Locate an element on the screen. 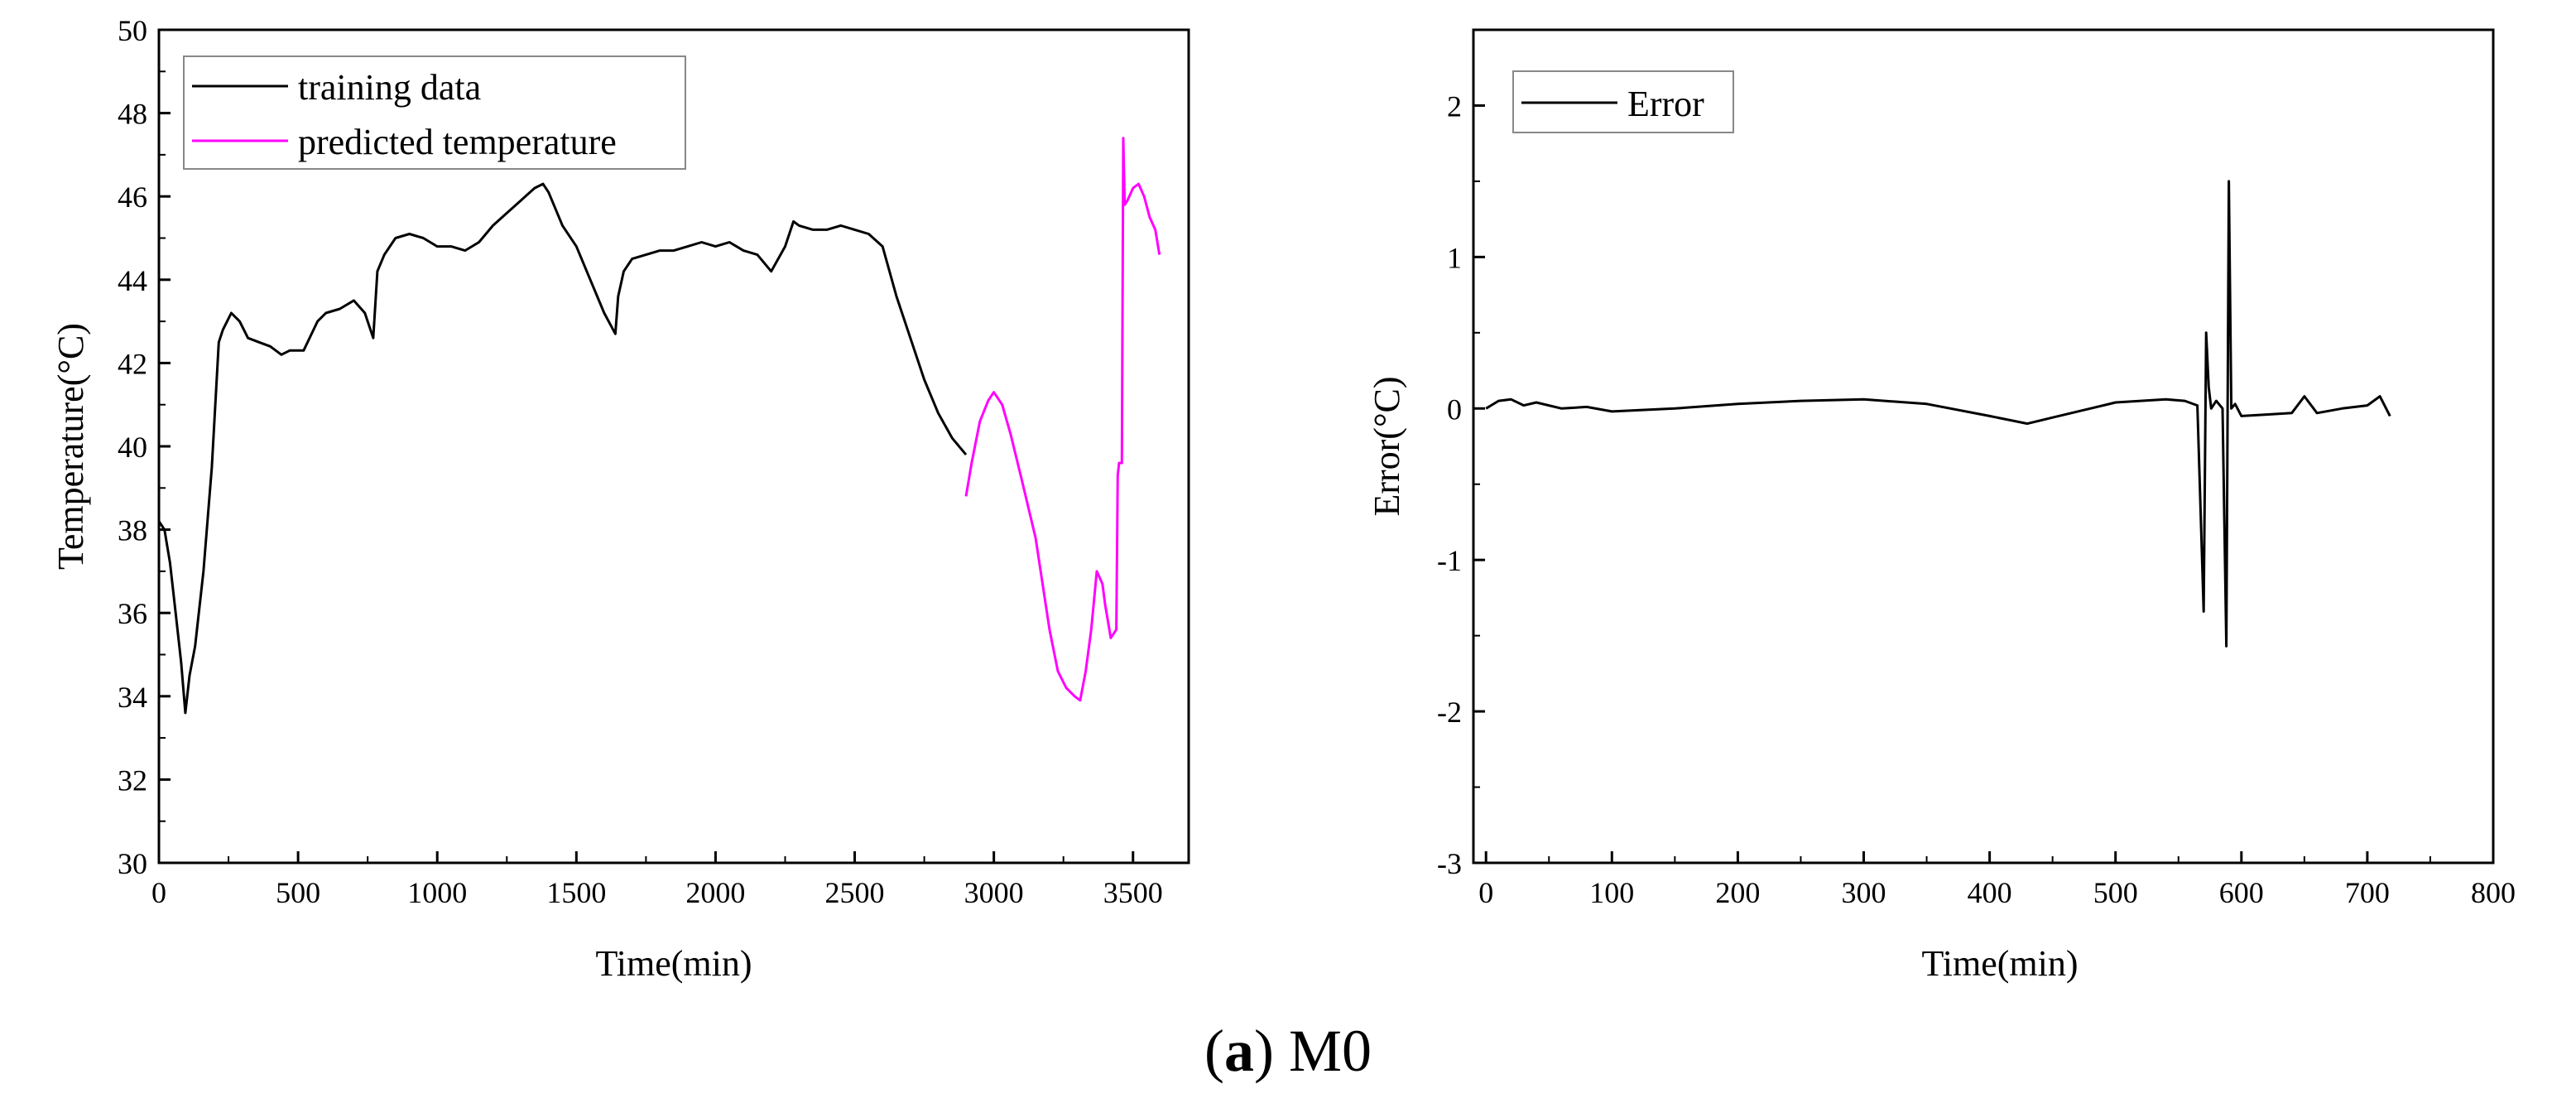 The image size is (2576, 1103). x-tick-label: 400 is located at coordinates (1990, 892).